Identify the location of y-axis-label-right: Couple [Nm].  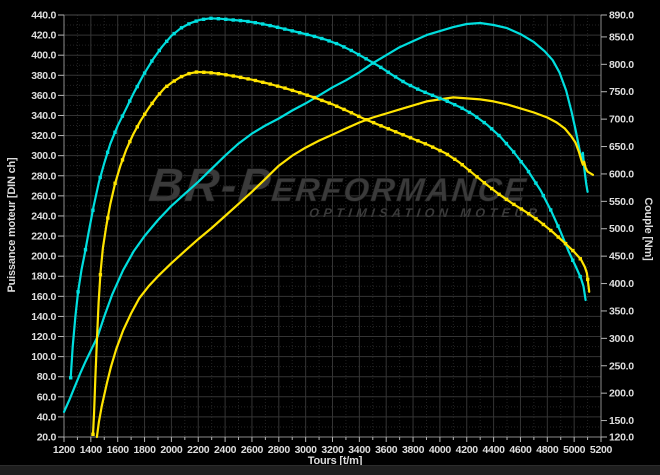
(648, 229).